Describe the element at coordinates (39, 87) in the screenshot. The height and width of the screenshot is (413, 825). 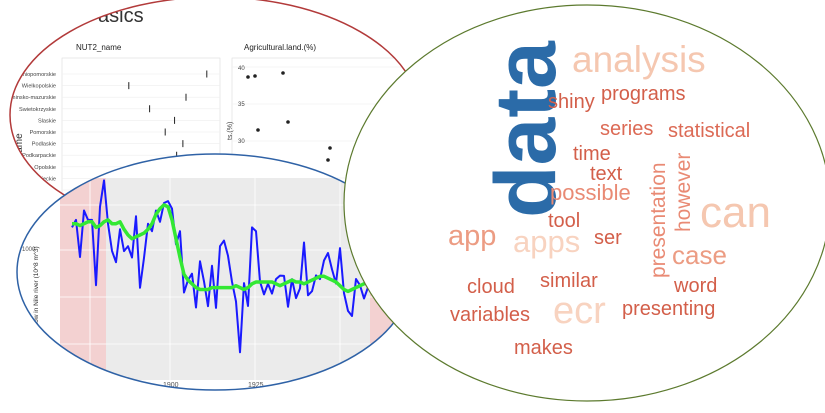
I see `region-label: Wielkopolskie` at that location.